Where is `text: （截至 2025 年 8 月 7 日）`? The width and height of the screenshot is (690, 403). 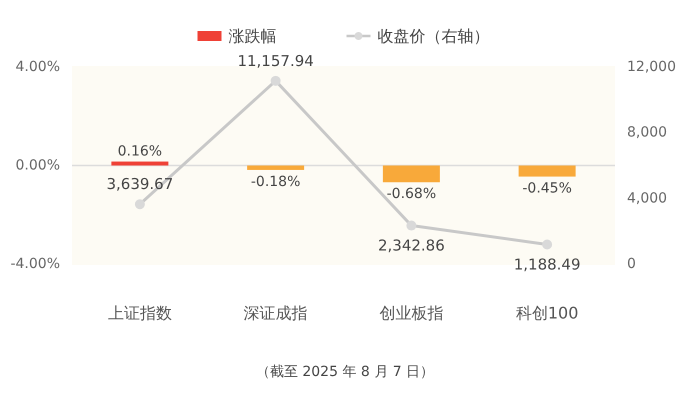 text: （截至 2025 年 8 月 7 日） is located at coordinates (345, 372).